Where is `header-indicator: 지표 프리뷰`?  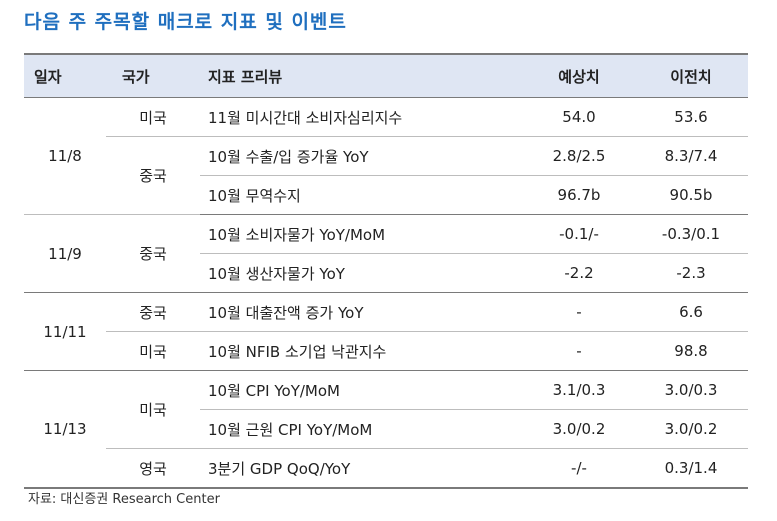
header-indicator: 지표 프리뷰 is located at coordinates (362, 75).